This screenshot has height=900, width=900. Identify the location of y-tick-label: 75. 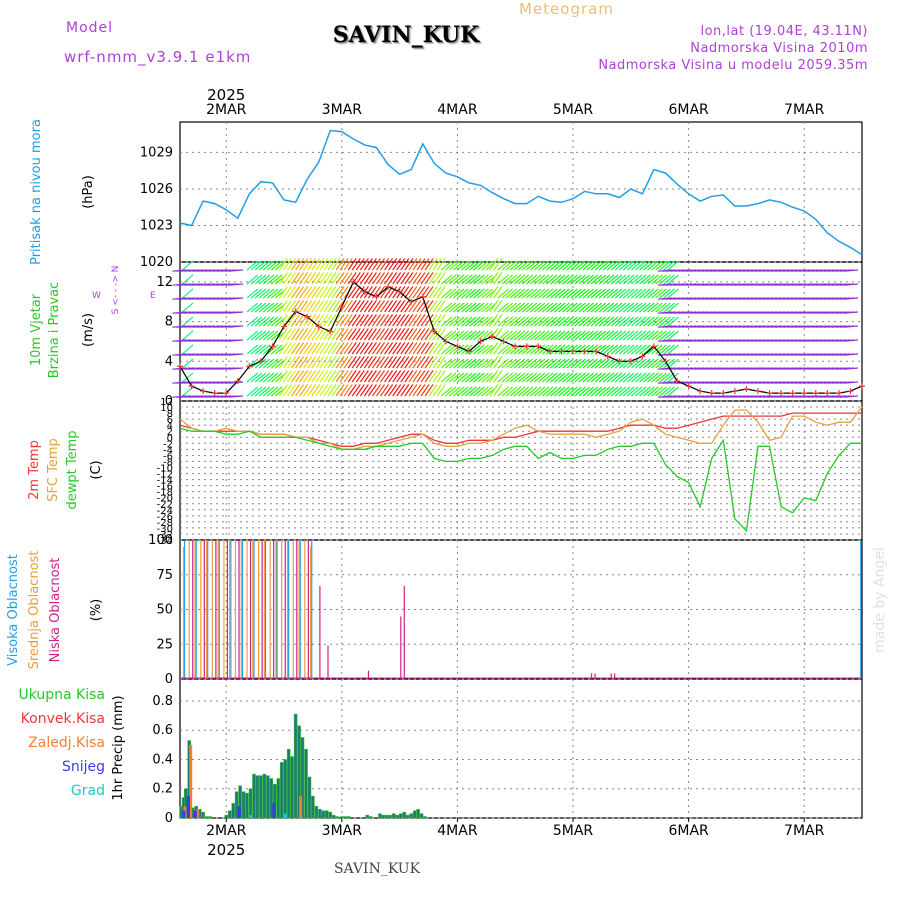
(164, 575).